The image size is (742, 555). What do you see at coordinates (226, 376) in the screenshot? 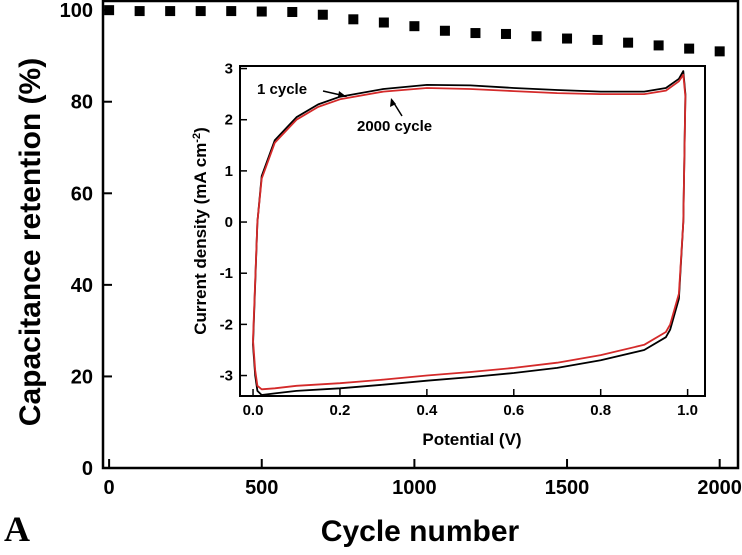
I see `inset-y-tick-label: -3` at bounding box center [226, 376].